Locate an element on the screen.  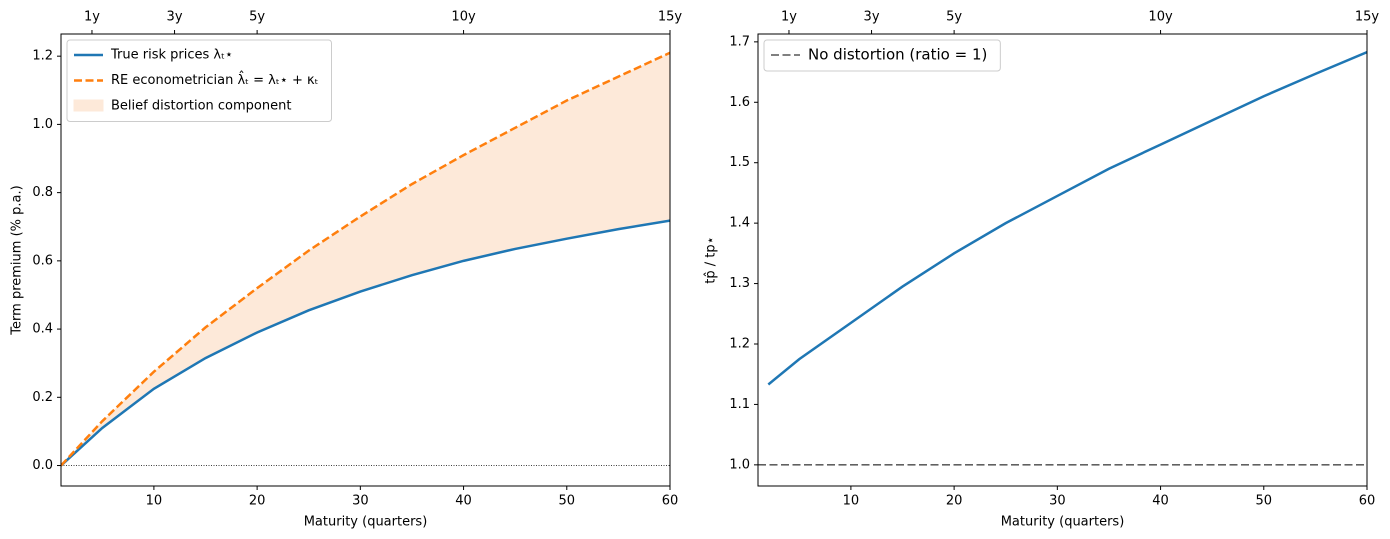
y-tick-label: 1.6 is located at coordinates (739, 102).